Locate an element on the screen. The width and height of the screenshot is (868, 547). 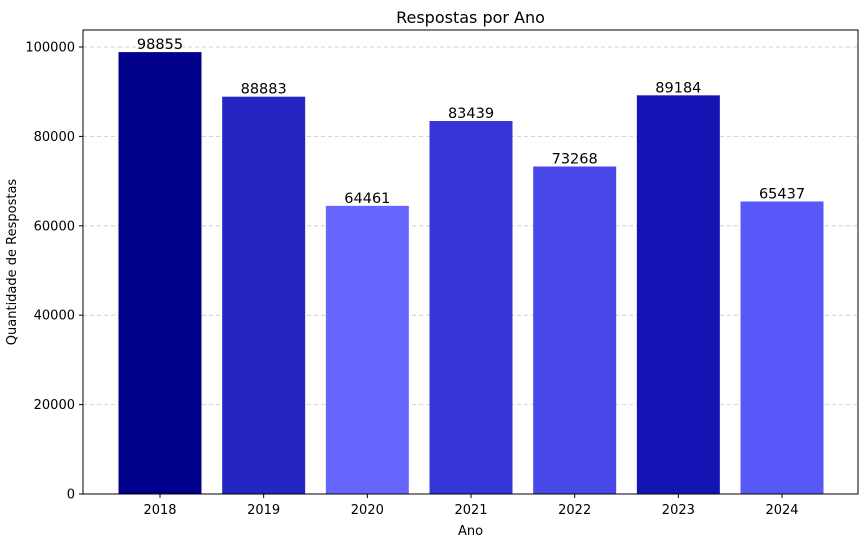
y-tick-label: 20000 is located at coordinates (54, 405).